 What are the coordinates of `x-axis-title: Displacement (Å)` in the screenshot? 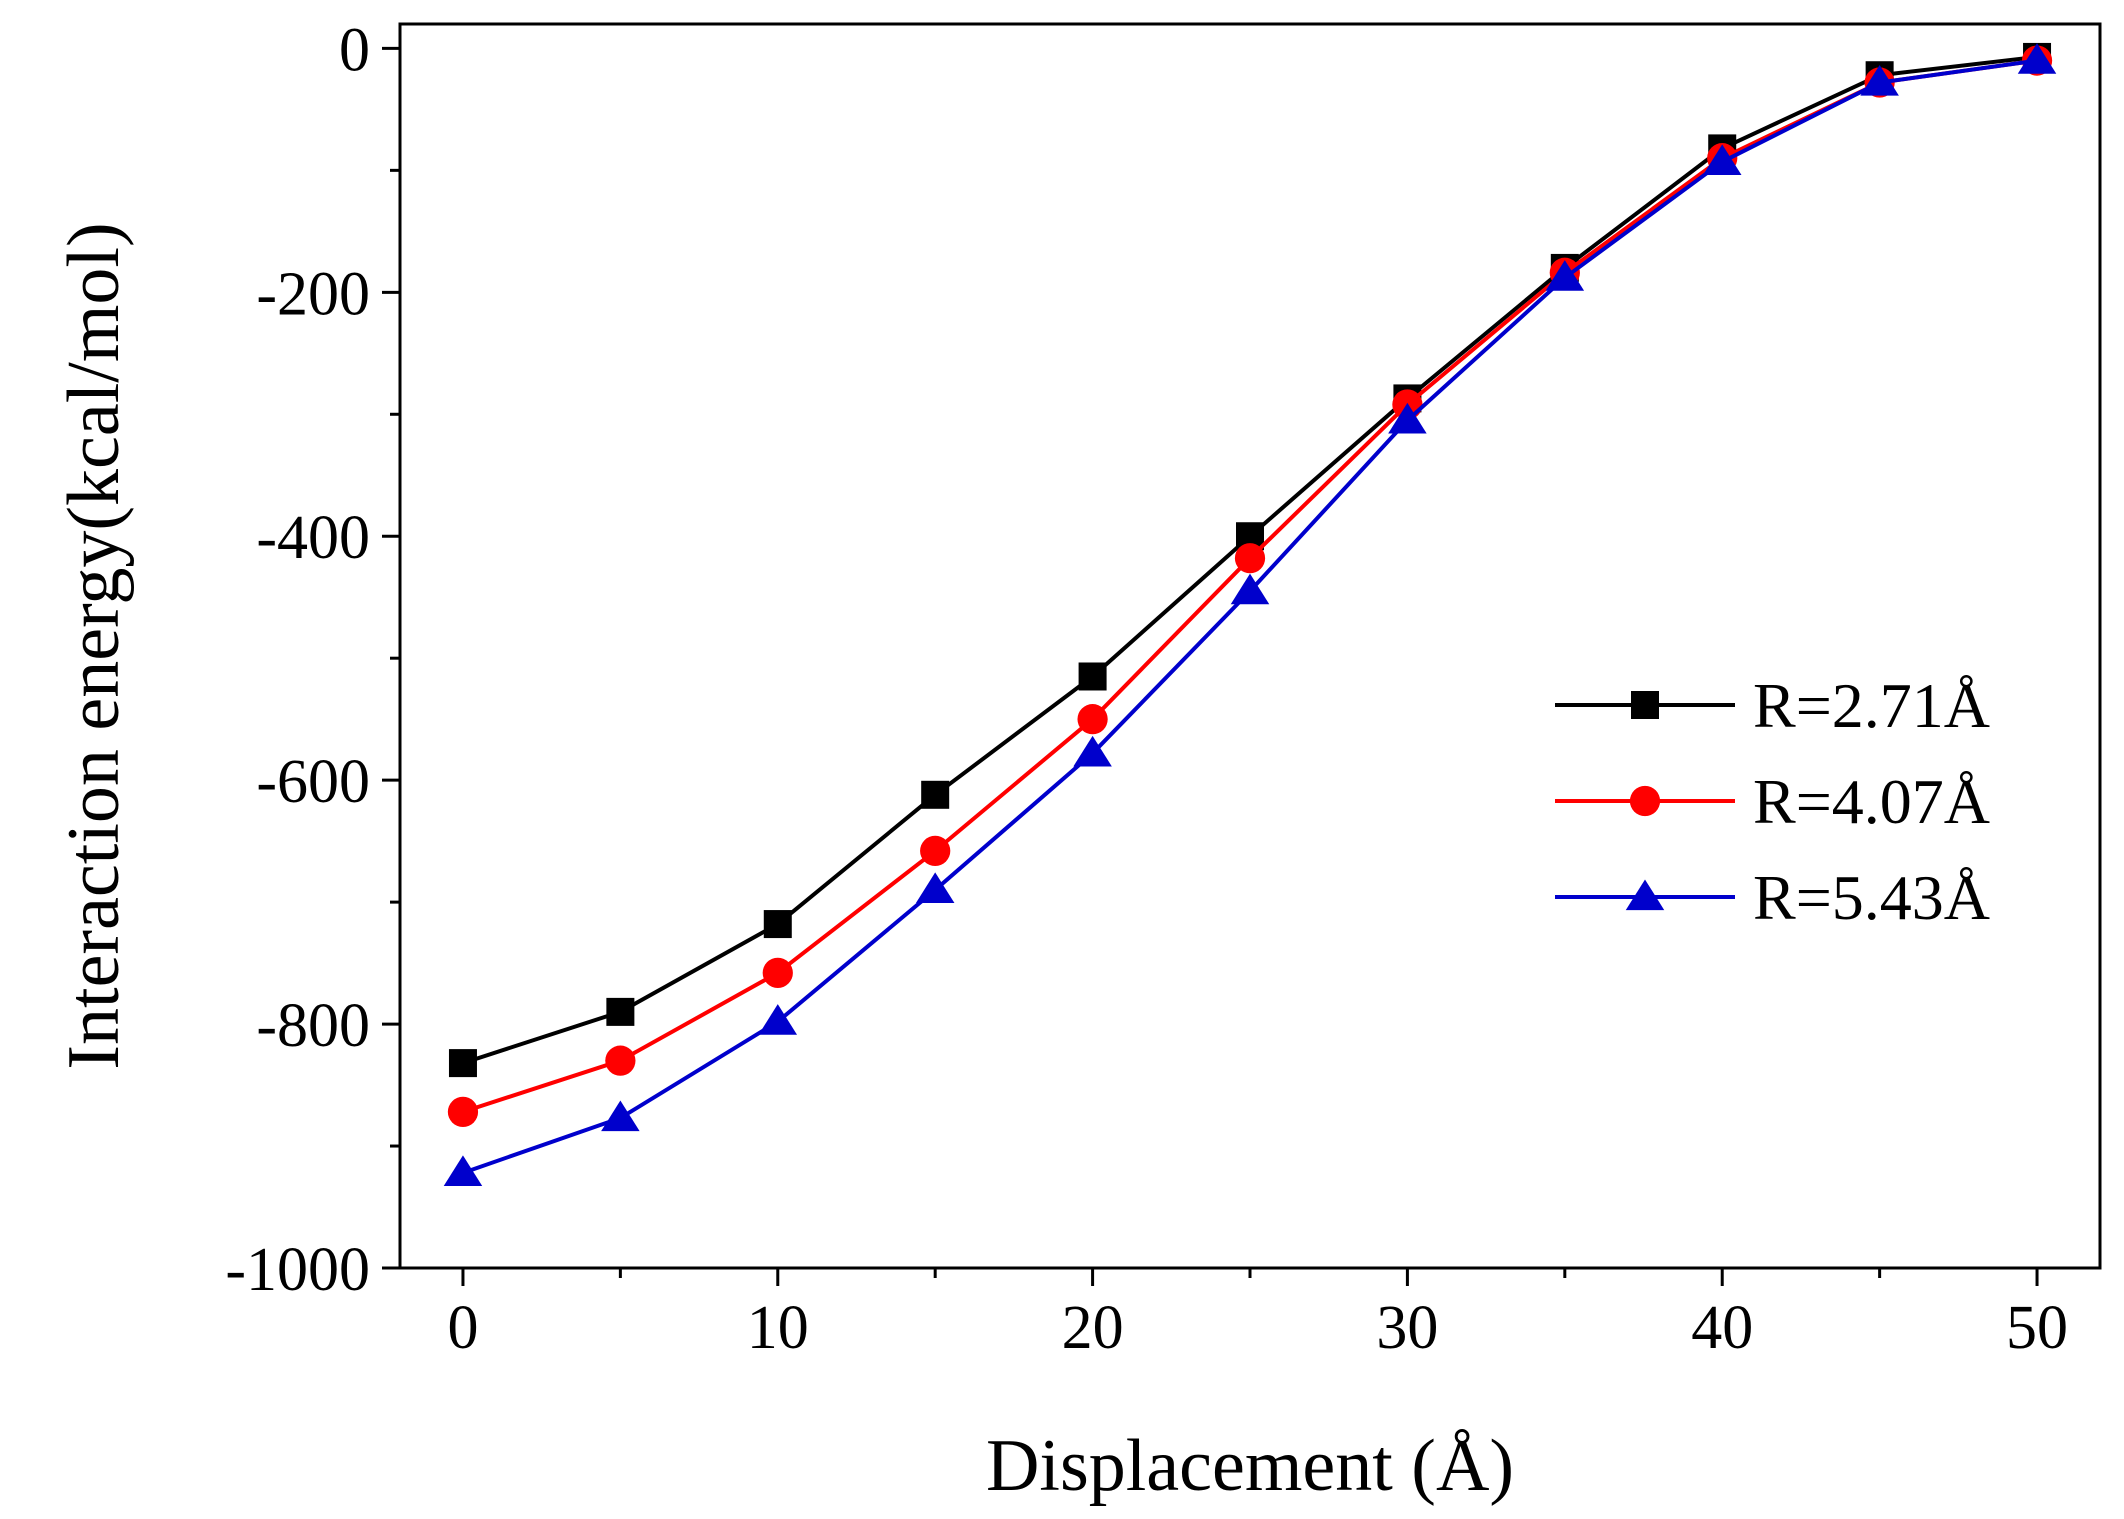 It's located at (1250, 1466).